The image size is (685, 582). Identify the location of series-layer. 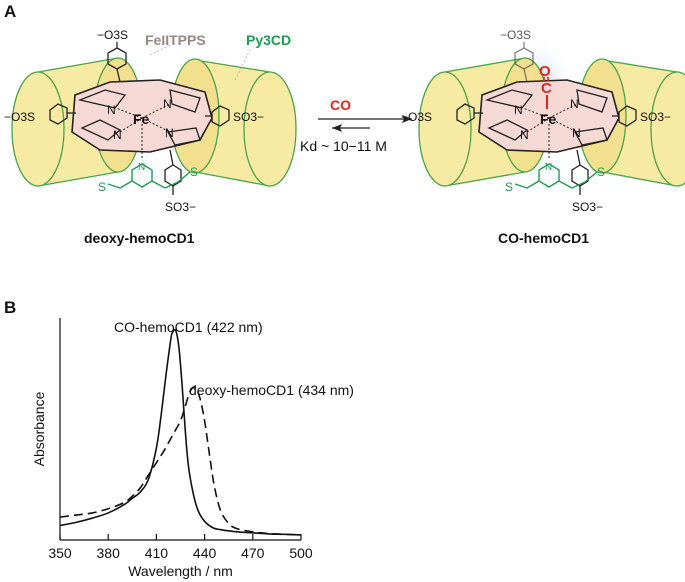
(180, 432).